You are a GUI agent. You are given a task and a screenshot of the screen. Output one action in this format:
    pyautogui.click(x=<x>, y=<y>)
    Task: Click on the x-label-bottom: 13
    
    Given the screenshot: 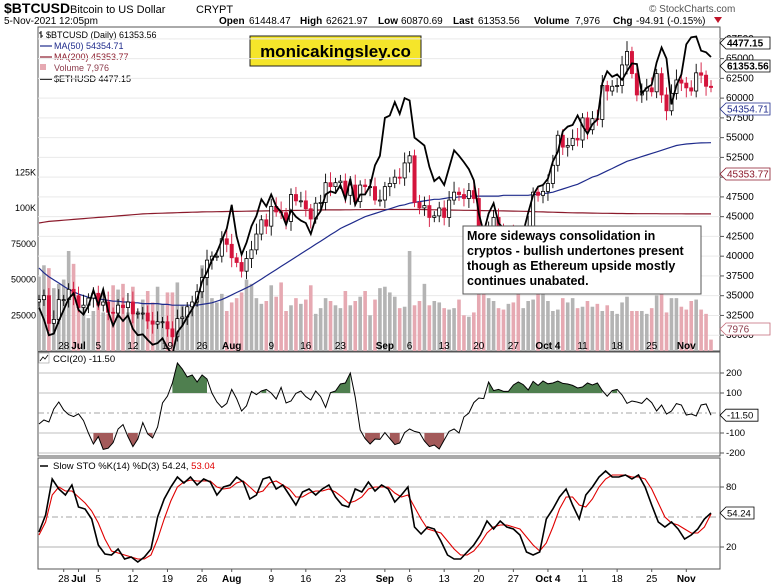 What is the action you would take?
    pyautogui.click(x=445, y=579)
    